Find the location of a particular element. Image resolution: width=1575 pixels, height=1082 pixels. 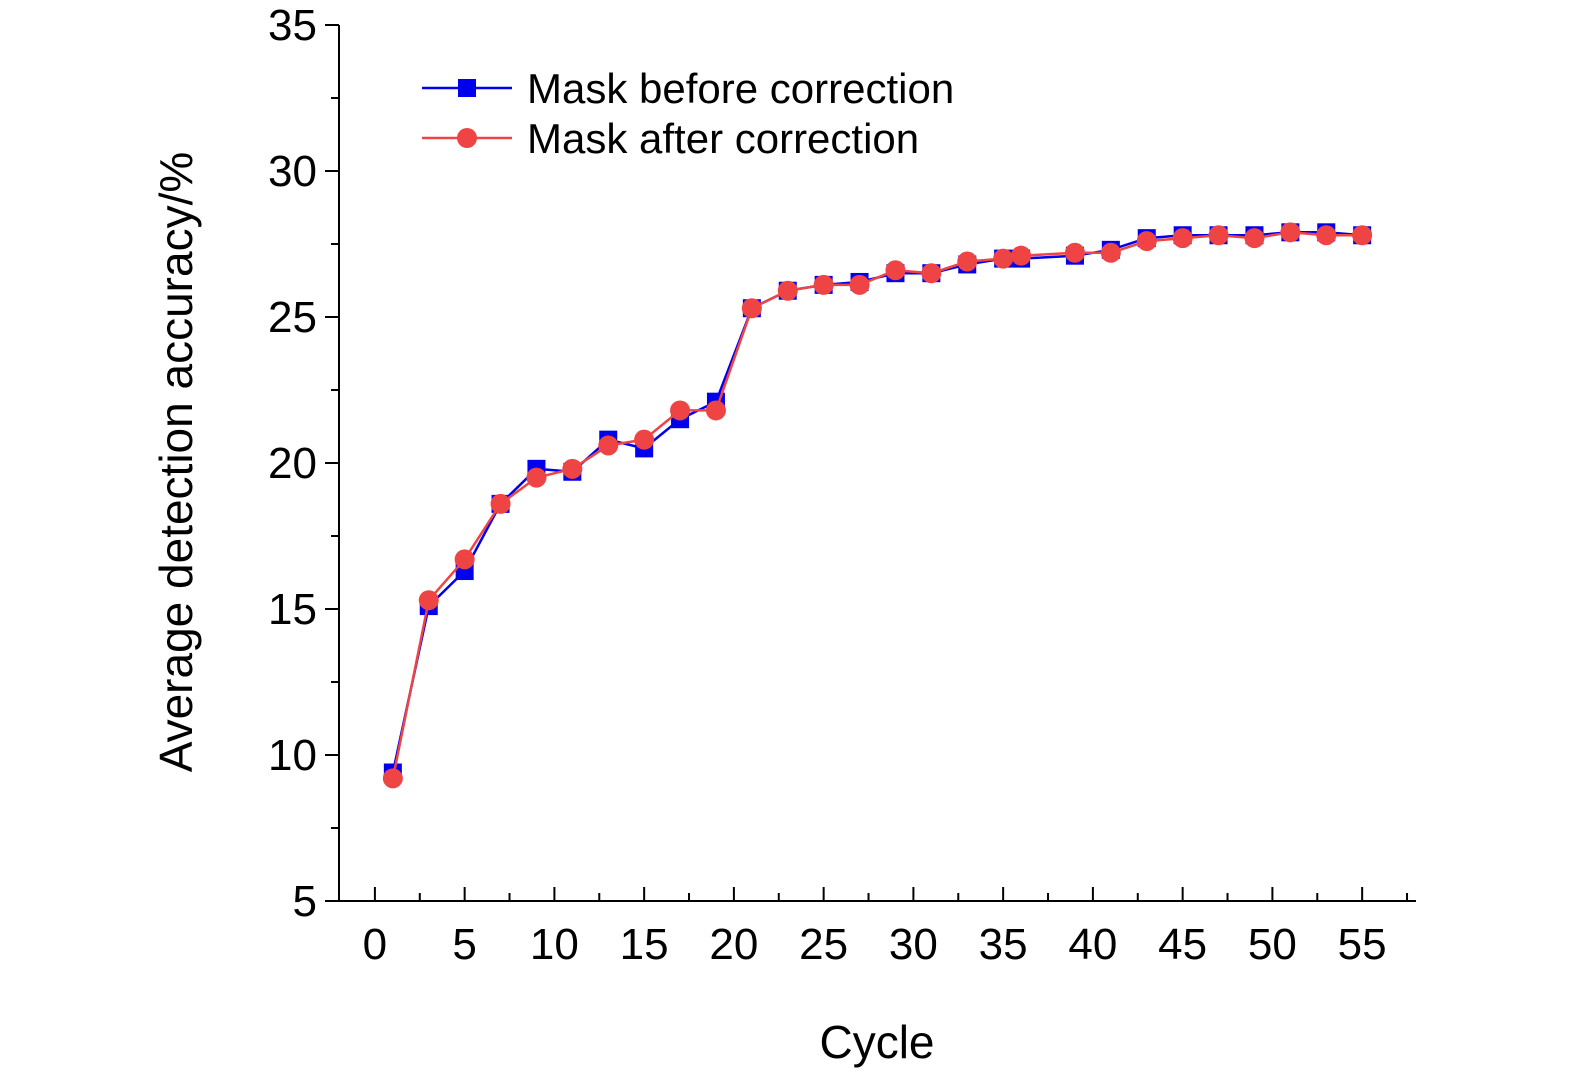

legend-item-0: Mask before correction is located at coordinates (688, 88).